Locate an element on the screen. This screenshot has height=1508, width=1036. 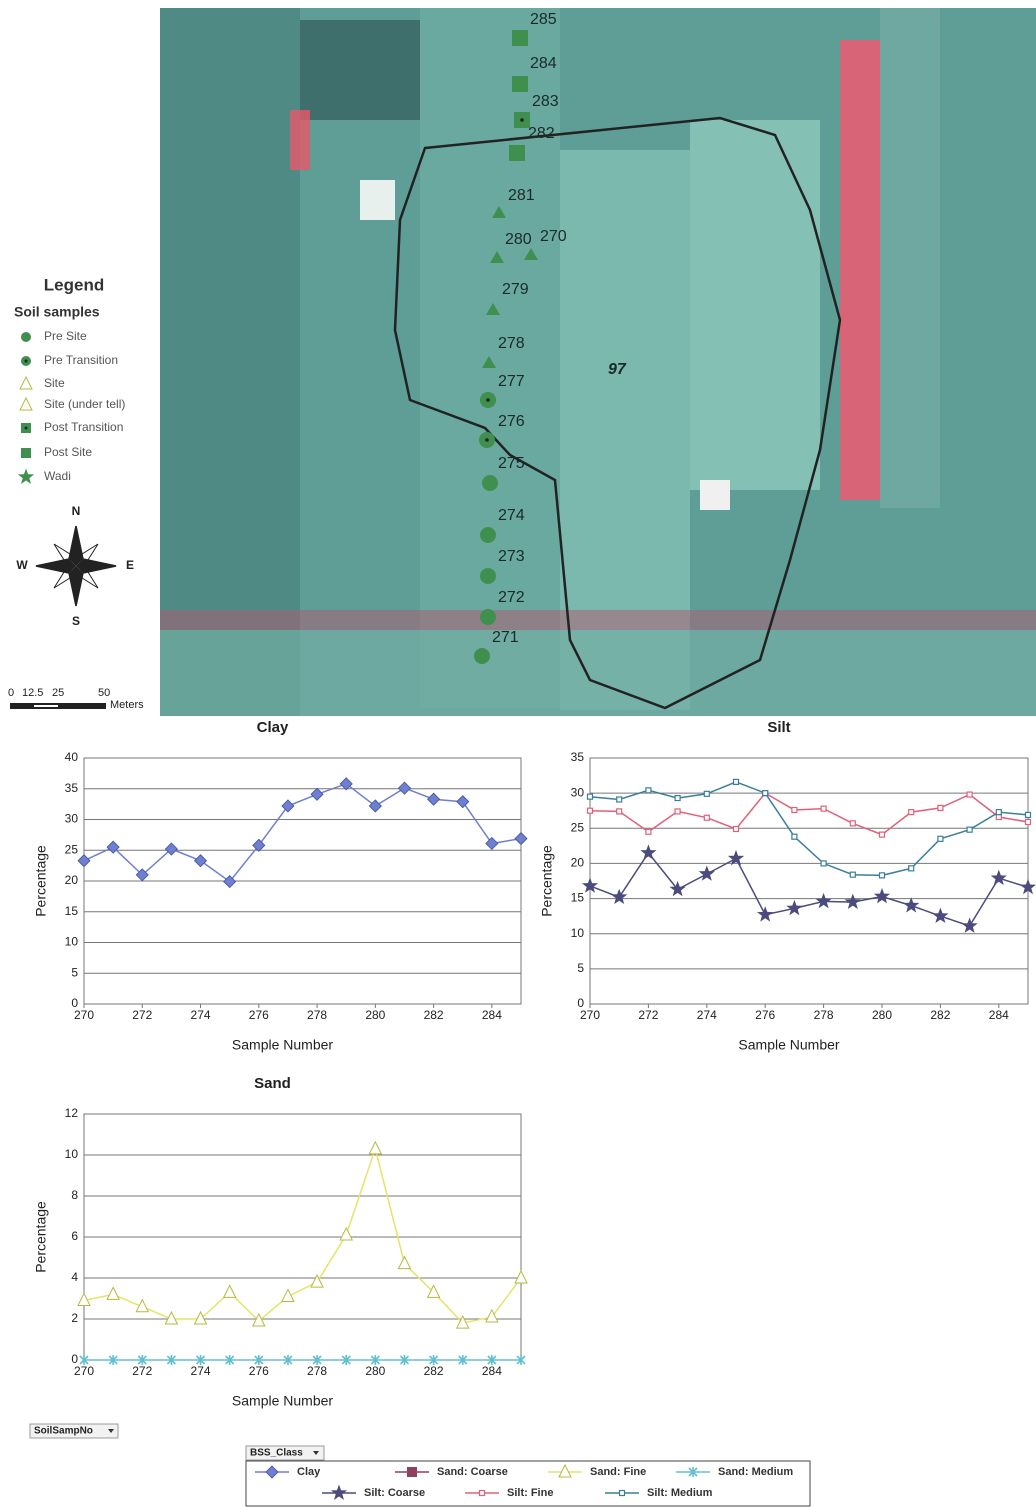
x-tick-label: 282 is located at coordinates (434, 1371).